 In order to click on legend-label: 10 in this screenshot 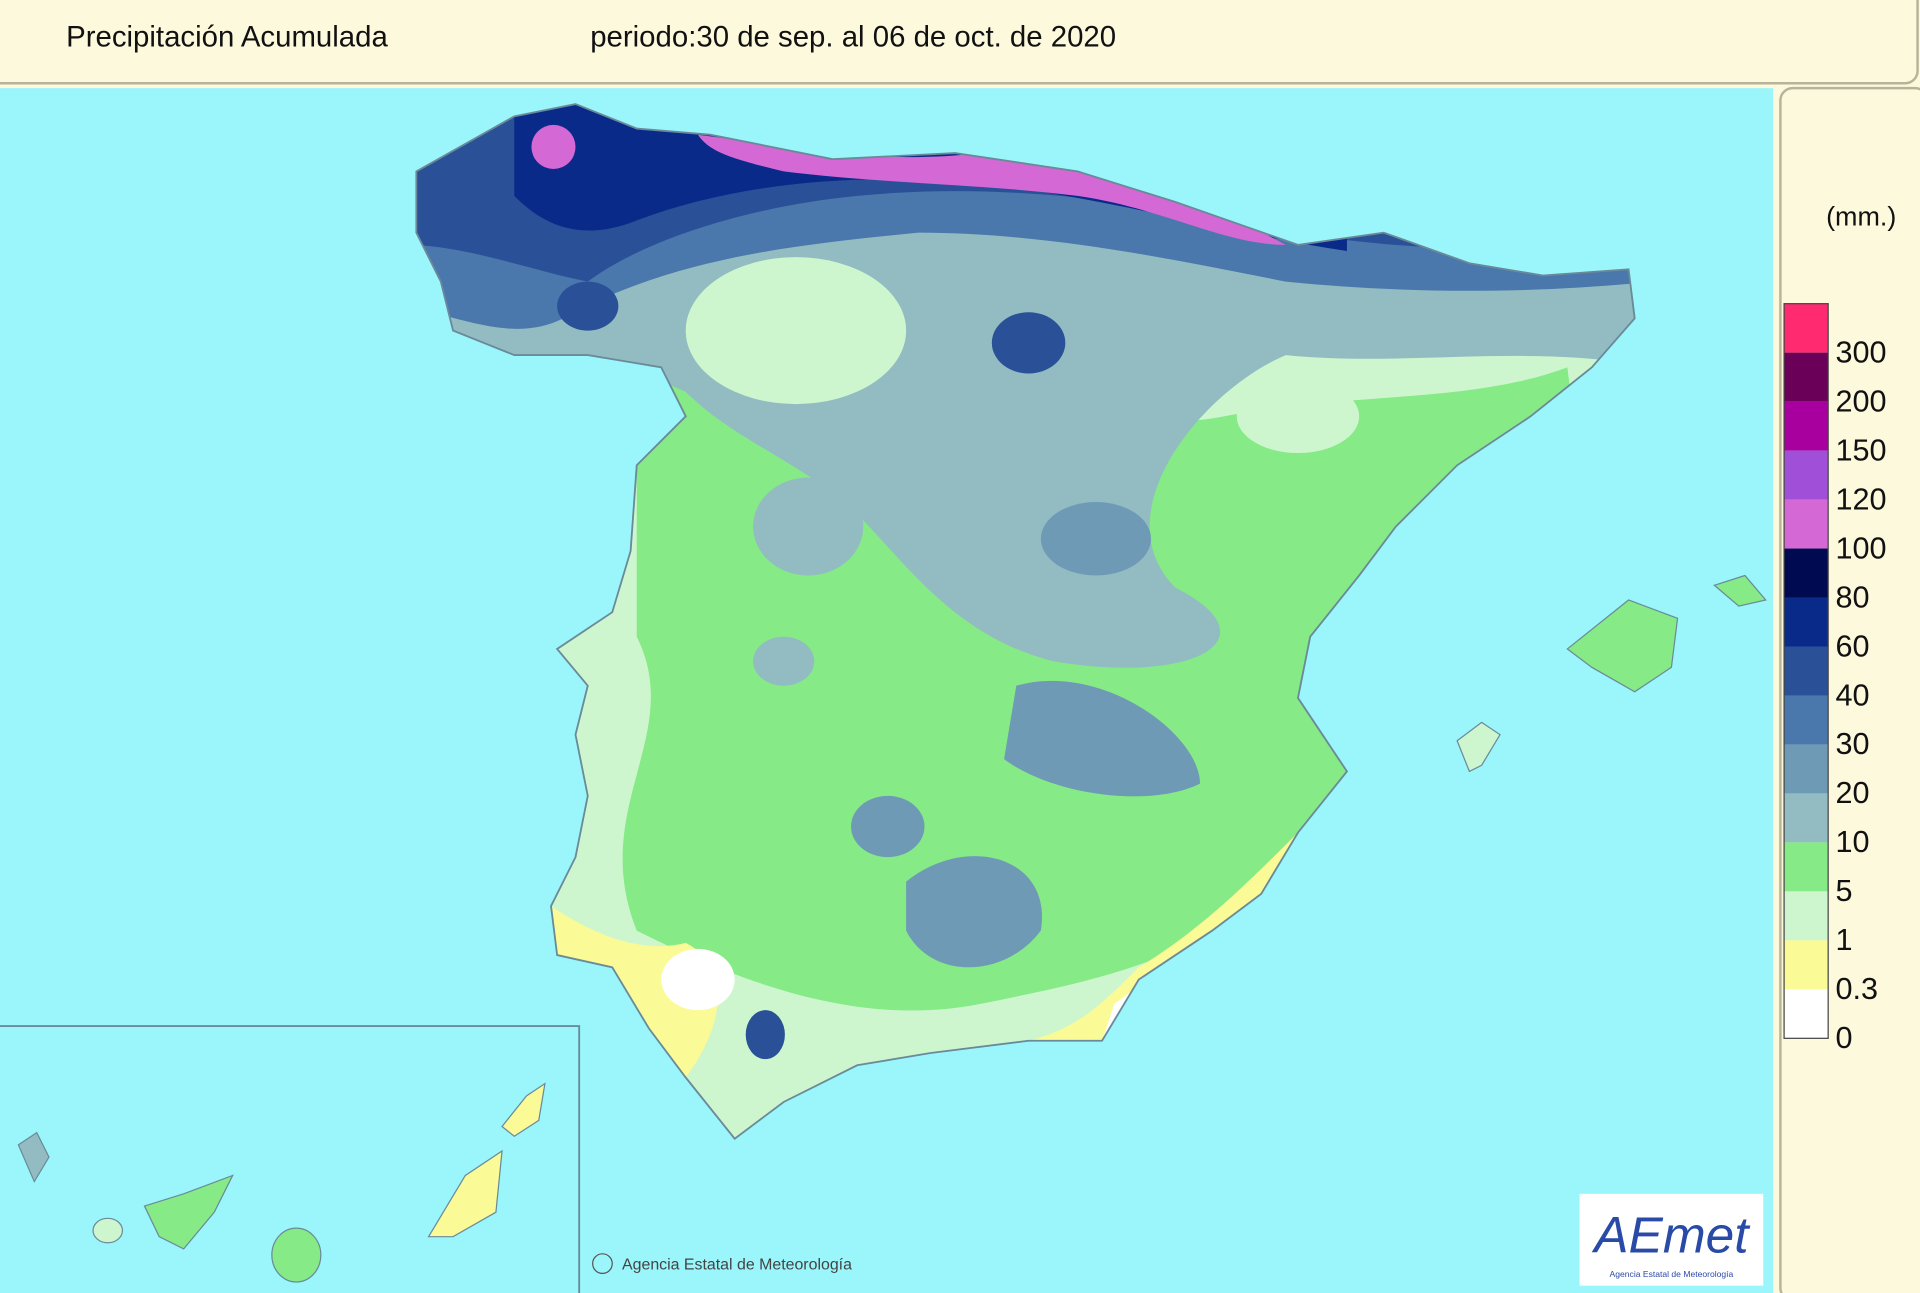, I will do `click(1853, 842)`.